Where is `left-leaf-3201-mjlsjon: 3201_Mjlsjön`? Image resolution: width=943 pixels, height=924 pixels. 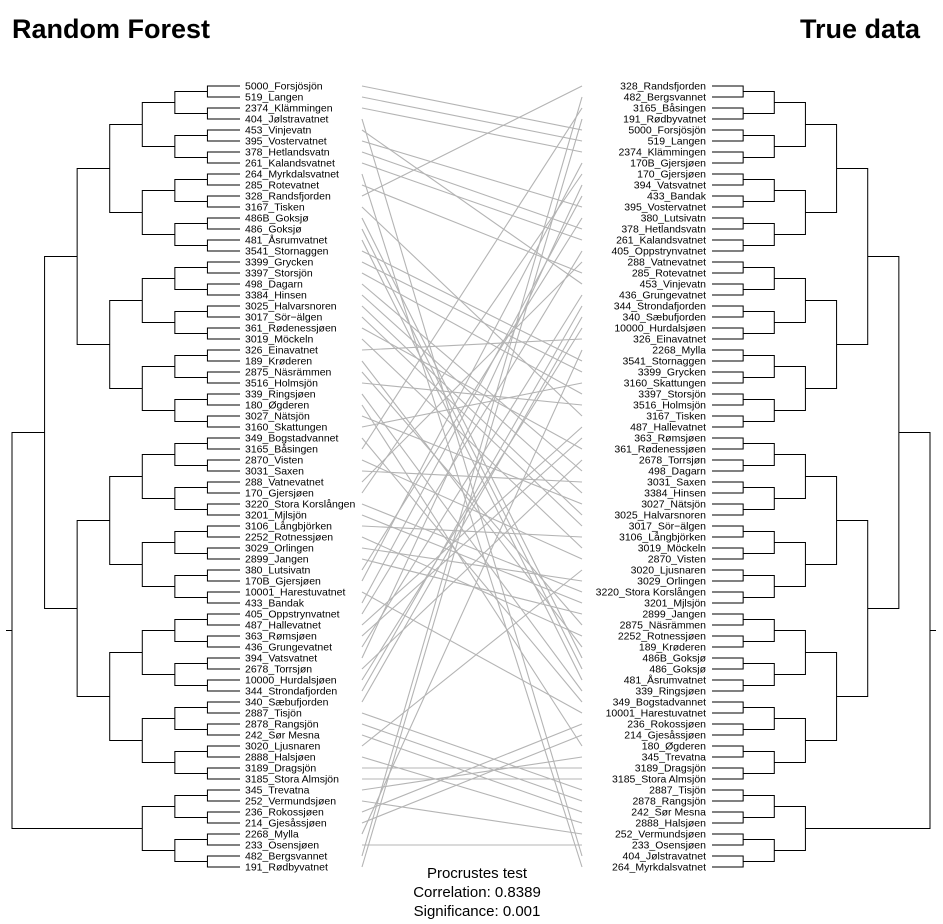 left-leaf-3201-mjlsjon: 3201_Mjlsjön is located at coordinates (276, 516).